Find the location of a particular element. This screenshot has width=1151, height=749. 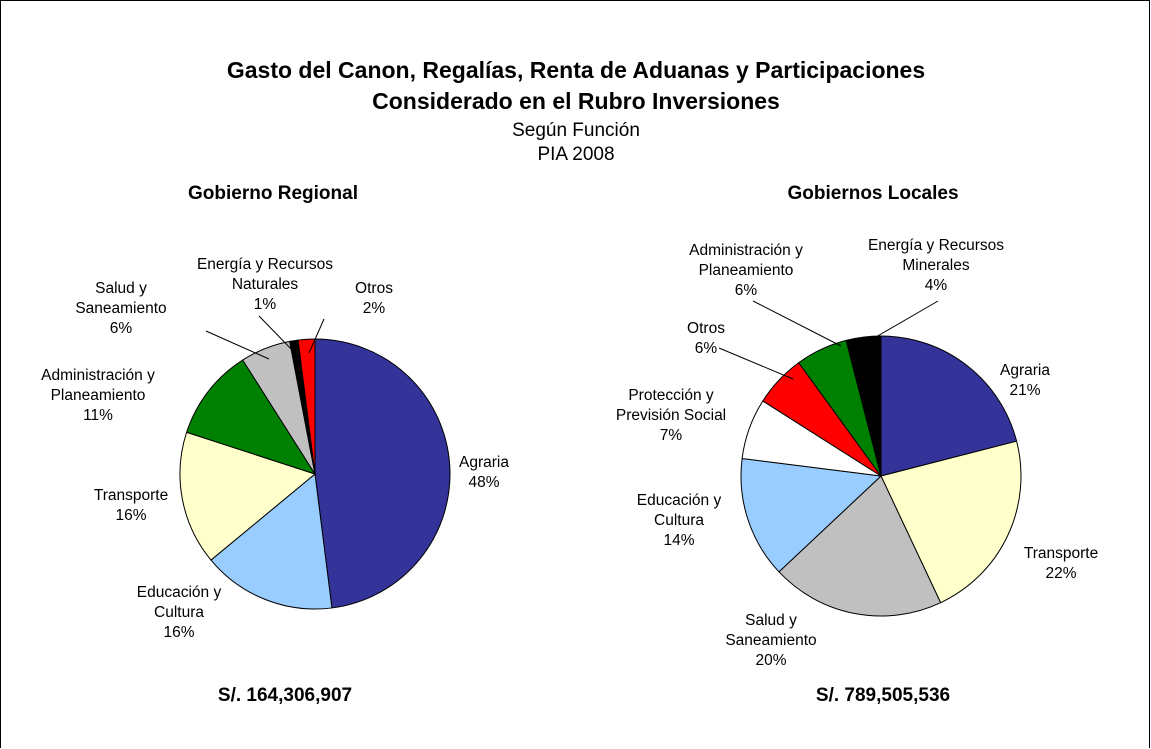

title: Considerado en el Rubro Inversiones is located at coordinates (576, 101).